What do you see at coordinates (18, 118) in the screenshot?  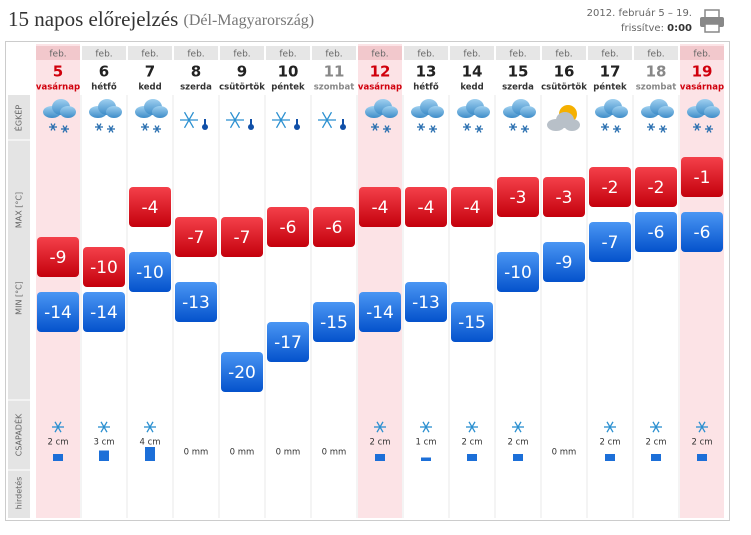 I see `row-label: ÉGKÉP` at bounding box center [18, 118].